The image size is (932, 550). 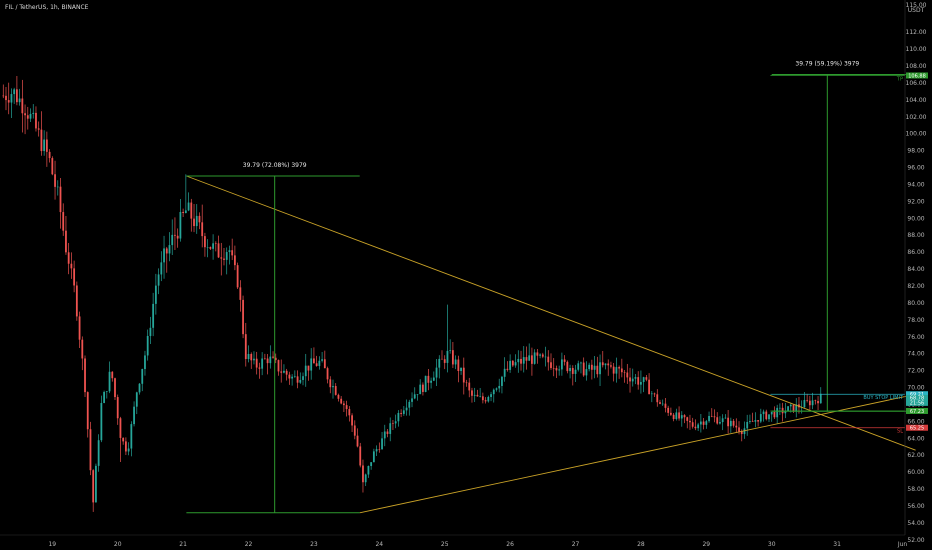 What do you see at coordinates (453, 541) in the screenshot?
I see `time-axis: 19 20 21 22 23 24 25 26 27 28 29 30 31 Jun` at bounding box center [453, 541].